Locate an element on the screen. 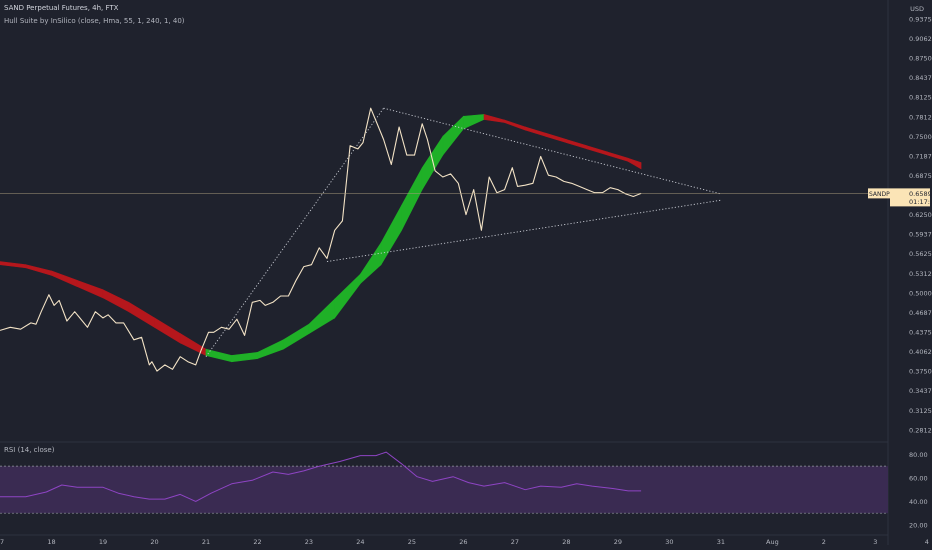  y-tick-label: 0.40625 is located at coordinates (920, 352).